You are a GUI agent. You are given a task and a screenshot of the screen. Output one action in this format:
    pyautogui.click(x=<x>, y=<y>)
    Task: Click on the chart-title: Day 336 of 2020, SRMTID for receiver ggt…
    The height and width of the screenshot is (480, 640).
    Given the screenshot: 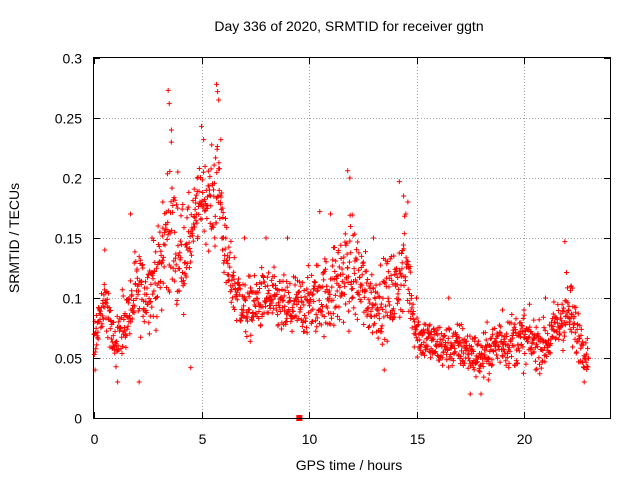 What is the action you would take?
    pyautogui.click(x=348, y=26)
    